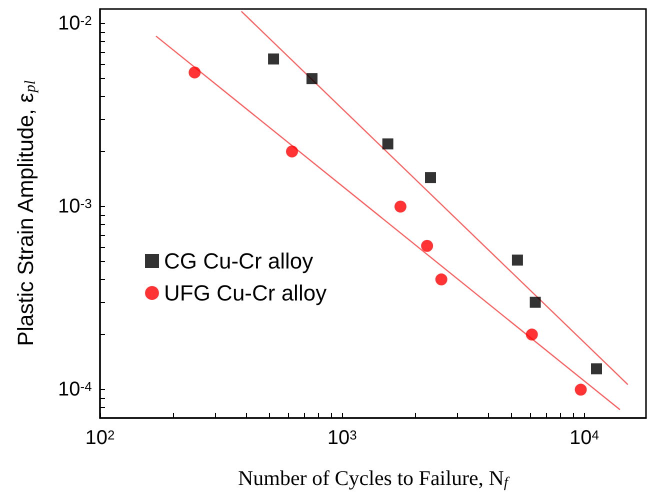  Describe the element at coordinates (239, 261) in the screenshot. I see `legend-label: CG Cu-Cr alloy` at that location.